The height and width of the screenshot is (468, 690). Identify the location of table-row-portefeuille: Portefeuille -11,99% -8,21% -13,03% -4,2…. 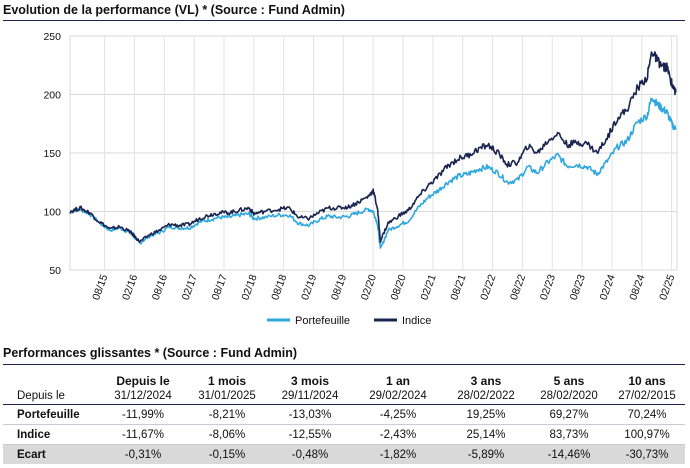
(344, 414).